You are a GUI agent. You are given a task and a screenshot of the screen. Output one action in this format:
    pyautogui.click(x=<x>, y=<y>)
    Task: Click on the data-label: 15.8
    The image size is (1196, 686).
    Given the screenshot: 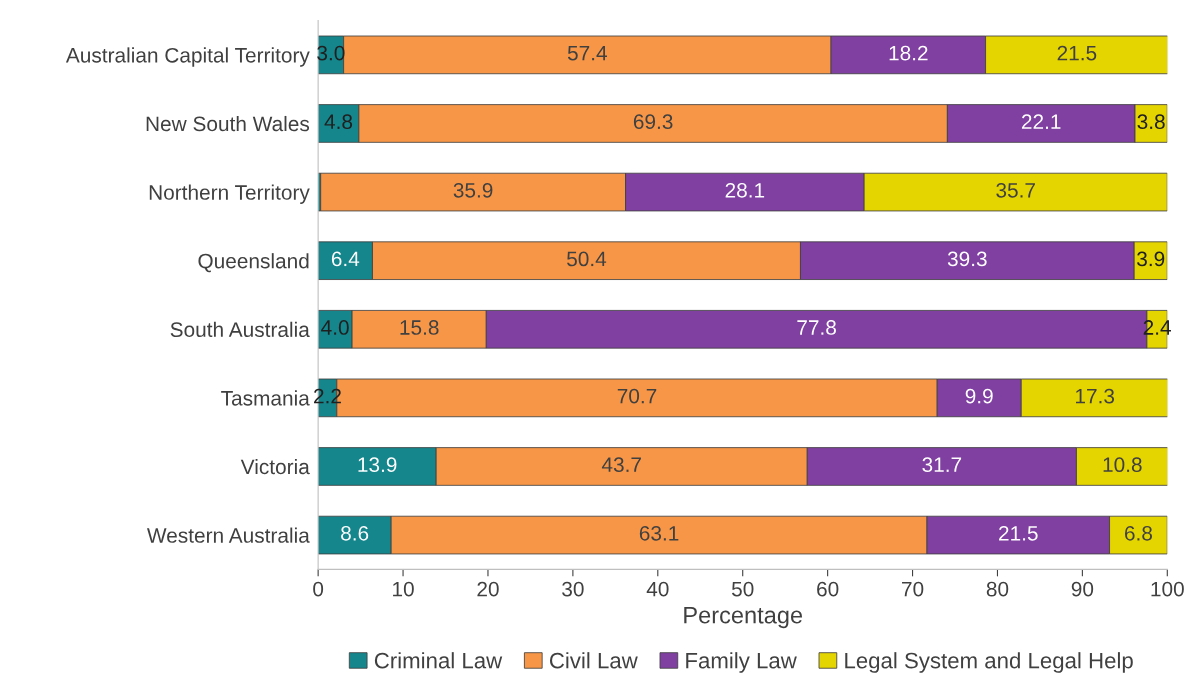 What is the action you would take?
    pyautogui.click(x=419, y=327)
    